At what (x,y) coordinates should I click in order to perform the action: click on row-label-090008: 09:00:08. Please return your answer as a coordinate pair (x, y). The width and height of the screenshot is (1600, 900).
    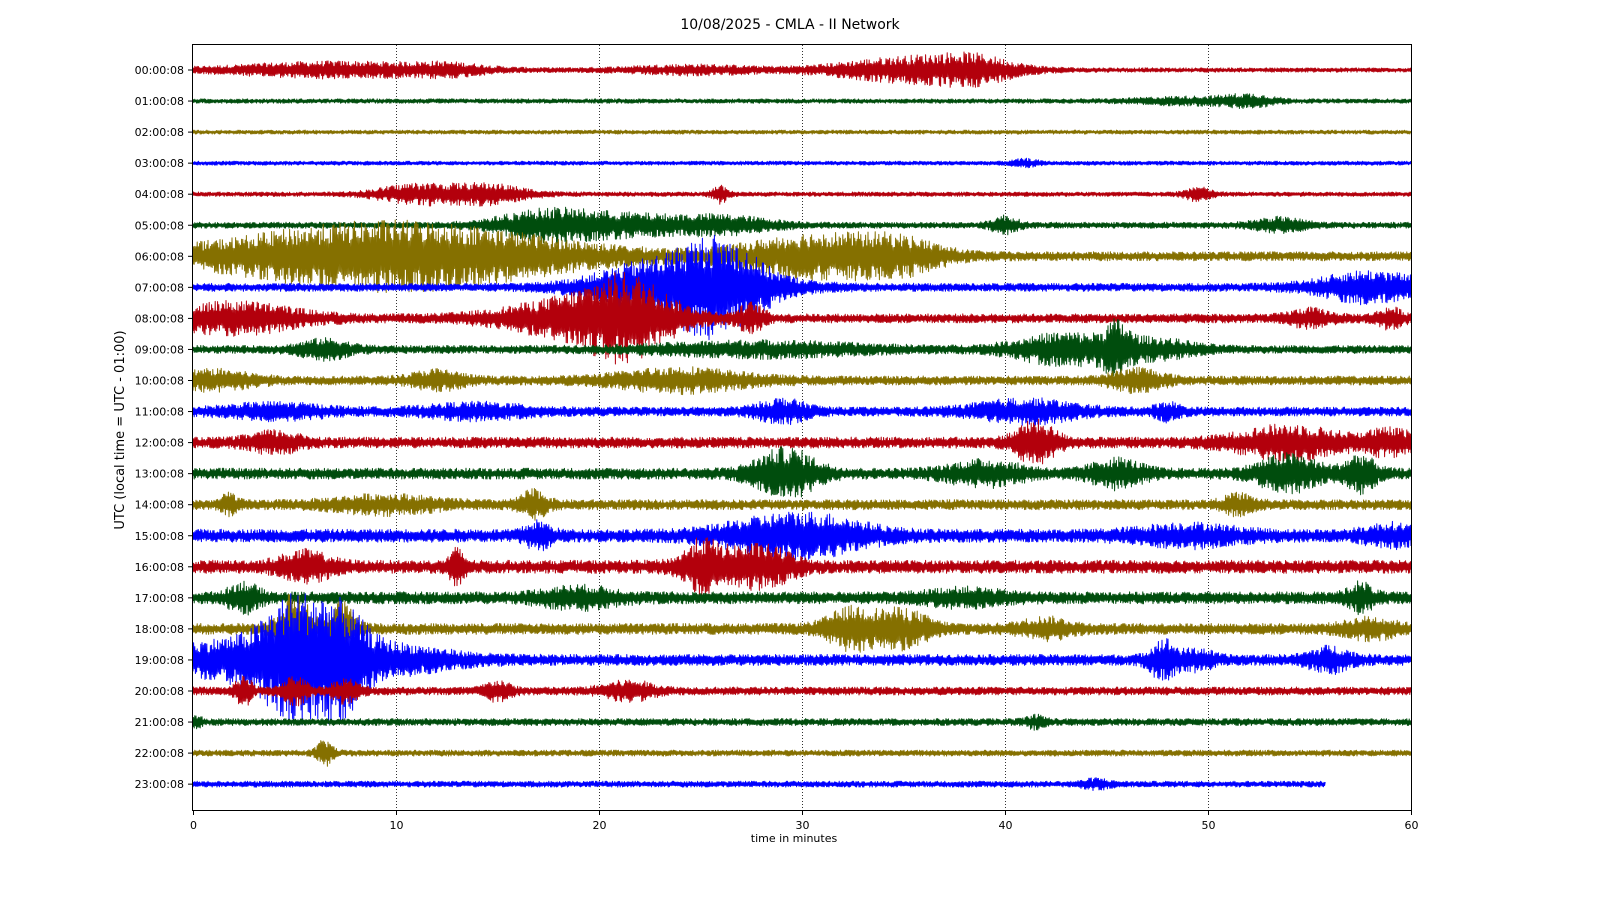
    Looking at the image, I should click on (159, 349).